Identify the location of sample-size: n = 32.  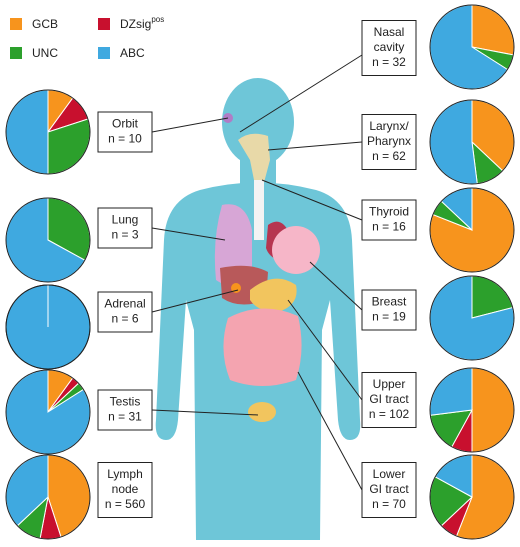
(389, 62).